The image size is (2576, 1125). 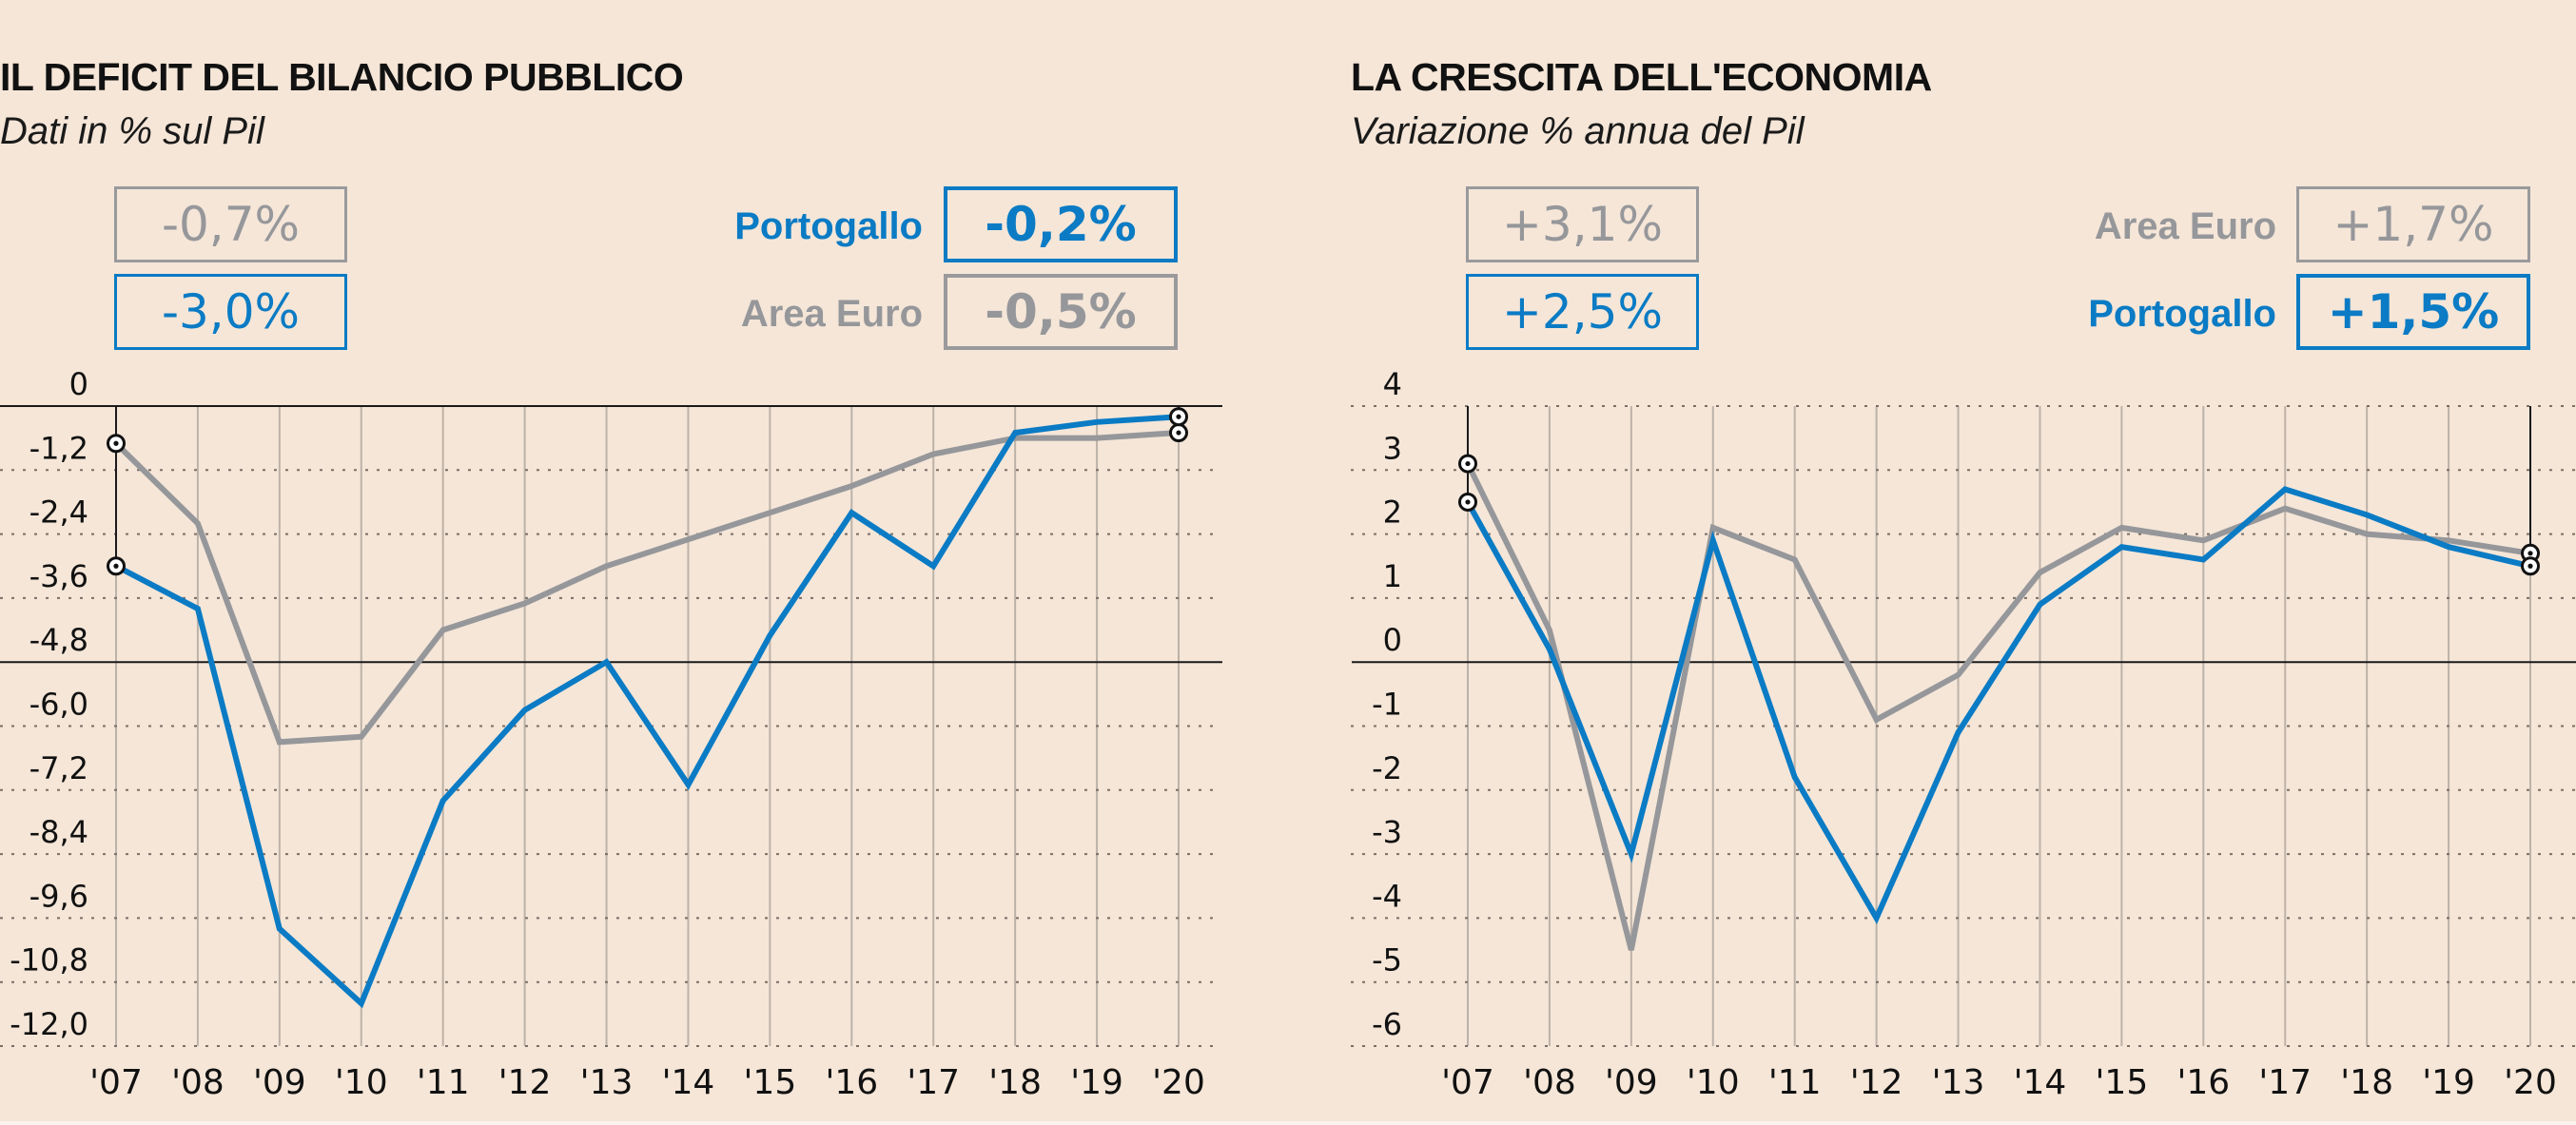 What do you see at coordinates (362, 1082) in the screenshot?
I see `deficit-xtick-label: '10` at bounding box center [362, 1082].